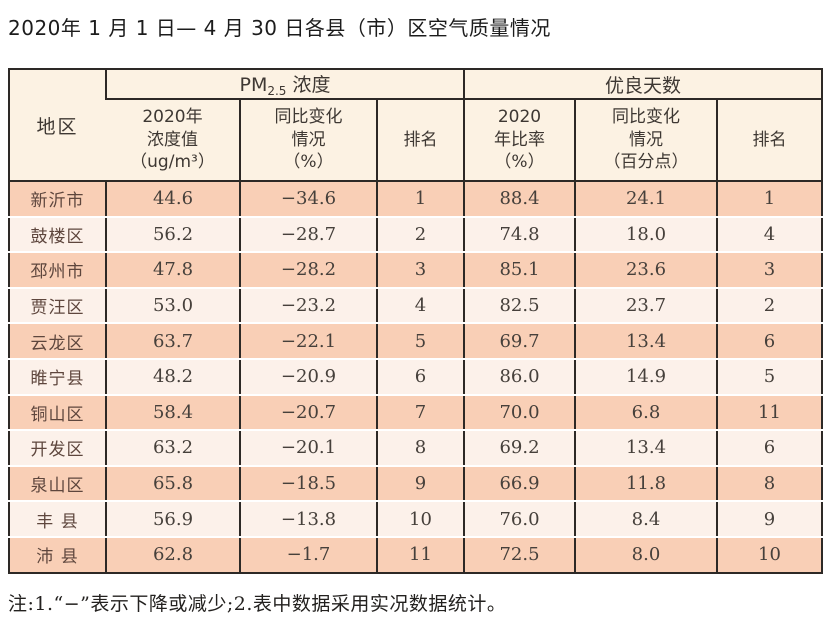 This screenshot has width=825, height=620. Describe the element at coordinates (308, 199) in the screenshot. I see `cell-pm25-change: −34.6` at that location.